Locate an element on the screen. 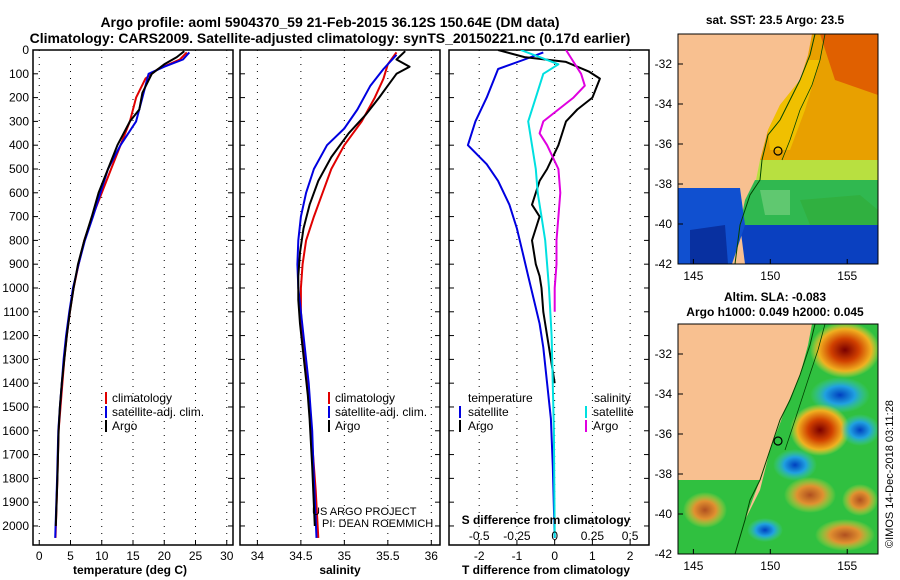 The height and width of the screenshot is (580, 900). depth-tick-label: 0 is located at coordinates (25, 50).